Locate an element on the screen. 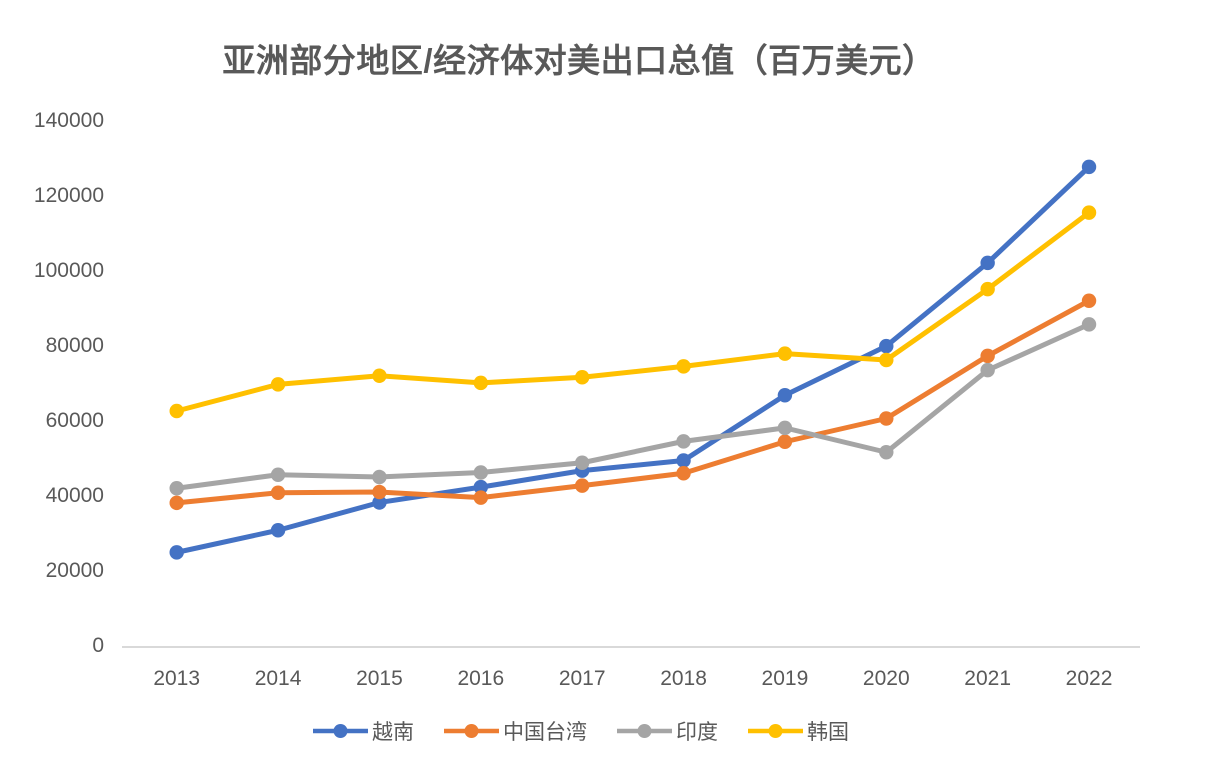 This screenshot has width=1208, height=766. y-axis-tick-label: 60000 is located at coordinates (75, 420).